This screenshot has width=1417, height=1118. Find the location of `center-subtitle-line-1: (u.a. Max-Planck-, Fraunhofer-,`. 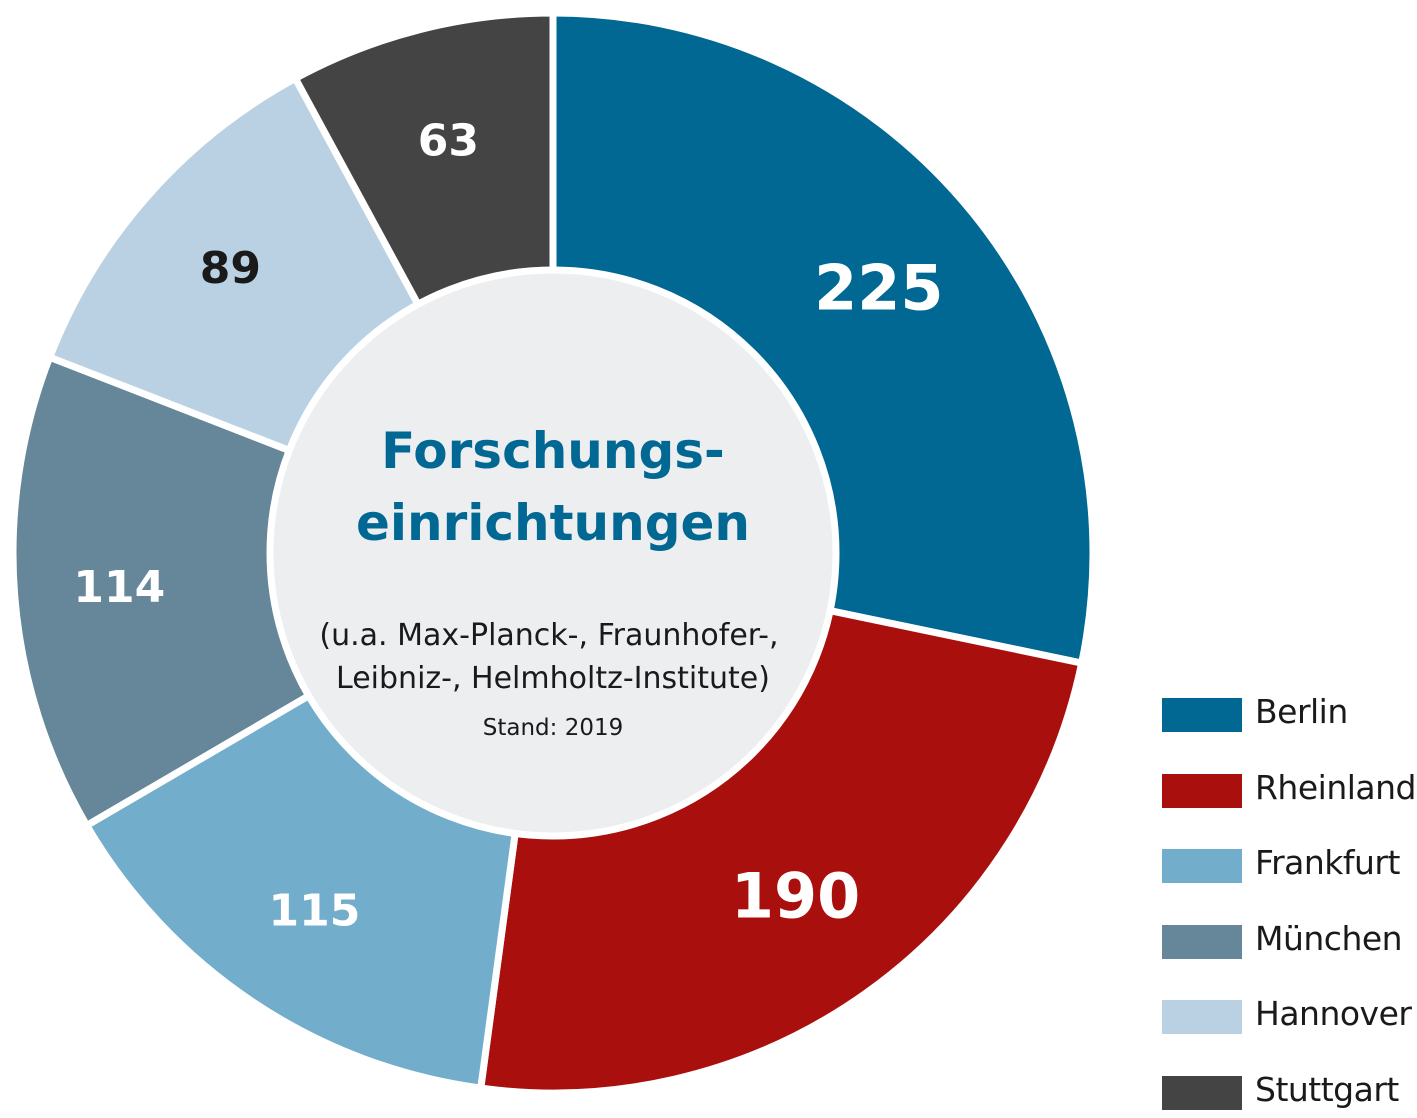

center-subtitle-line-1: (u.a. Max-Planck-, Fraunhofer-, is located at coordinates (548, 635).